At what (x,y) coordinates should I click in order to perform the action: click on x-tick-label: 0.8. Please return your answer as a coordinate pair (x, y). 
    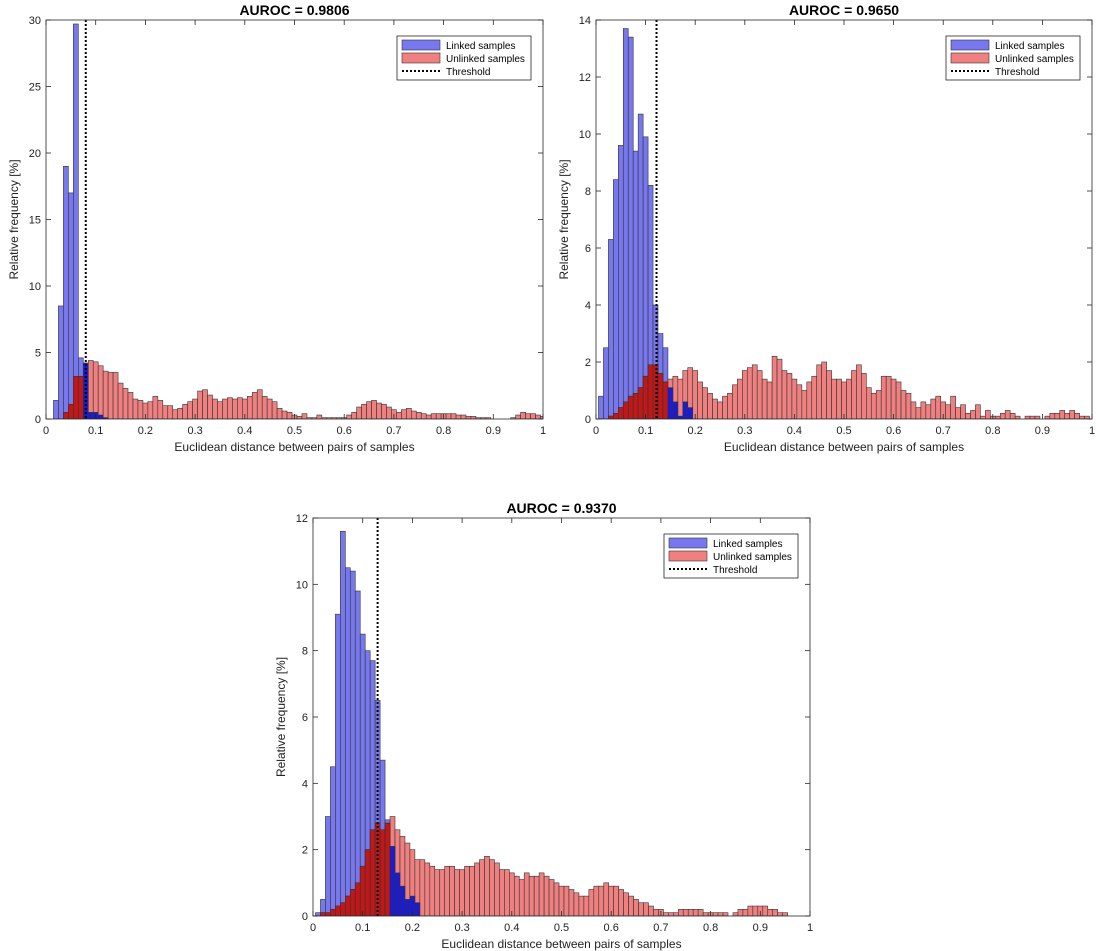
    Looking at the image, I should click on (443, 431).